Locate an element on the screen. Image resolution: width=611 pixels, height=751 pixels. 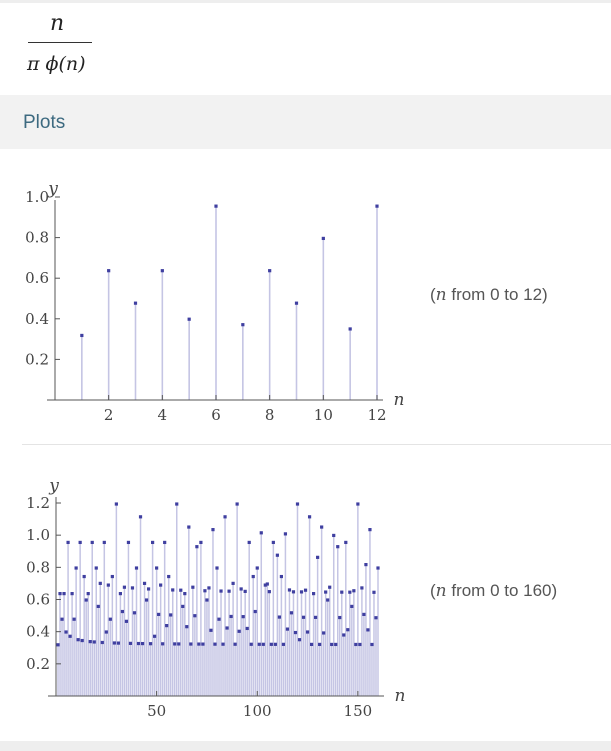
plot2-y-axis-label: y is located at coordinates (53, 486).